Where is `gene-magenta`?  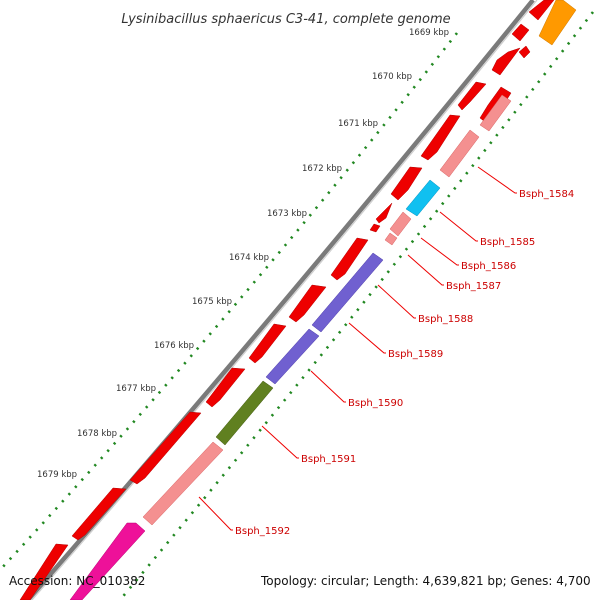 gene-magenta is located at coordinates (107, 561).